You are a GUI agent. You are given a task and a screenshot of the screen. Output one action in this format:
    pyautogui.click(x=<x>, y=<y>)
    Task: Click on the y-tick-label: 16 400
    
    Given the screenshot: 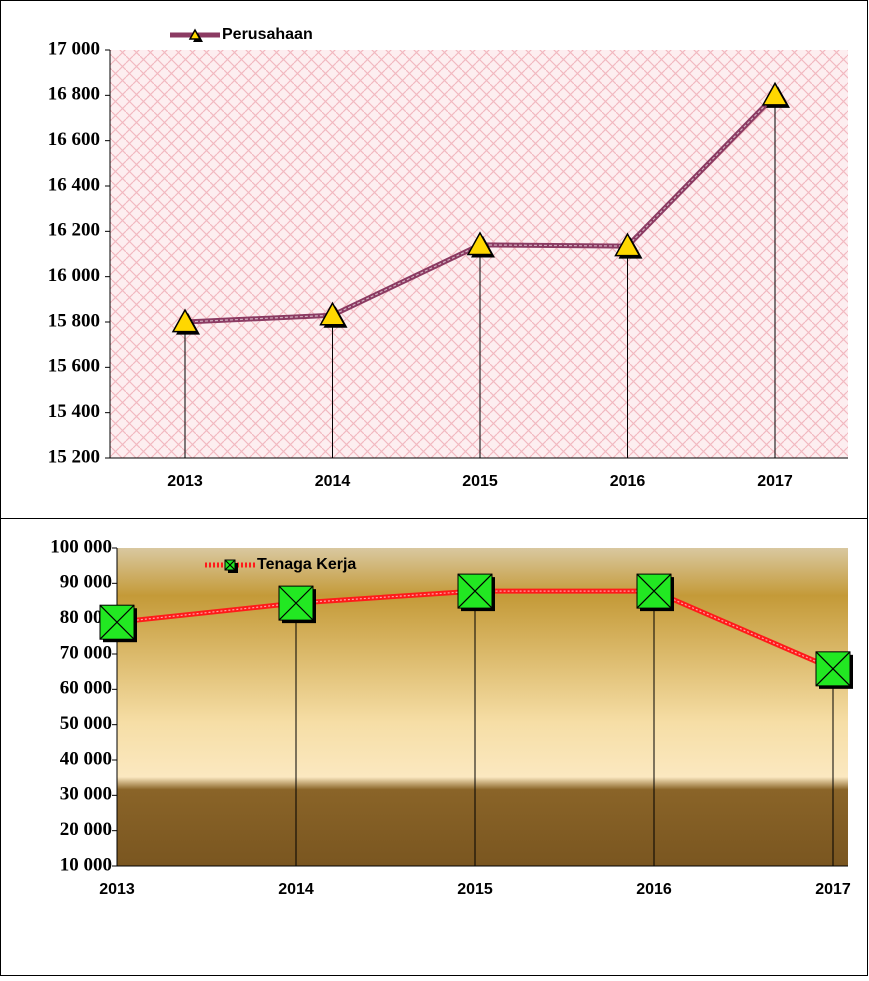 What is the action you would take?
    pyautogui.click(x=74, y=184)
    